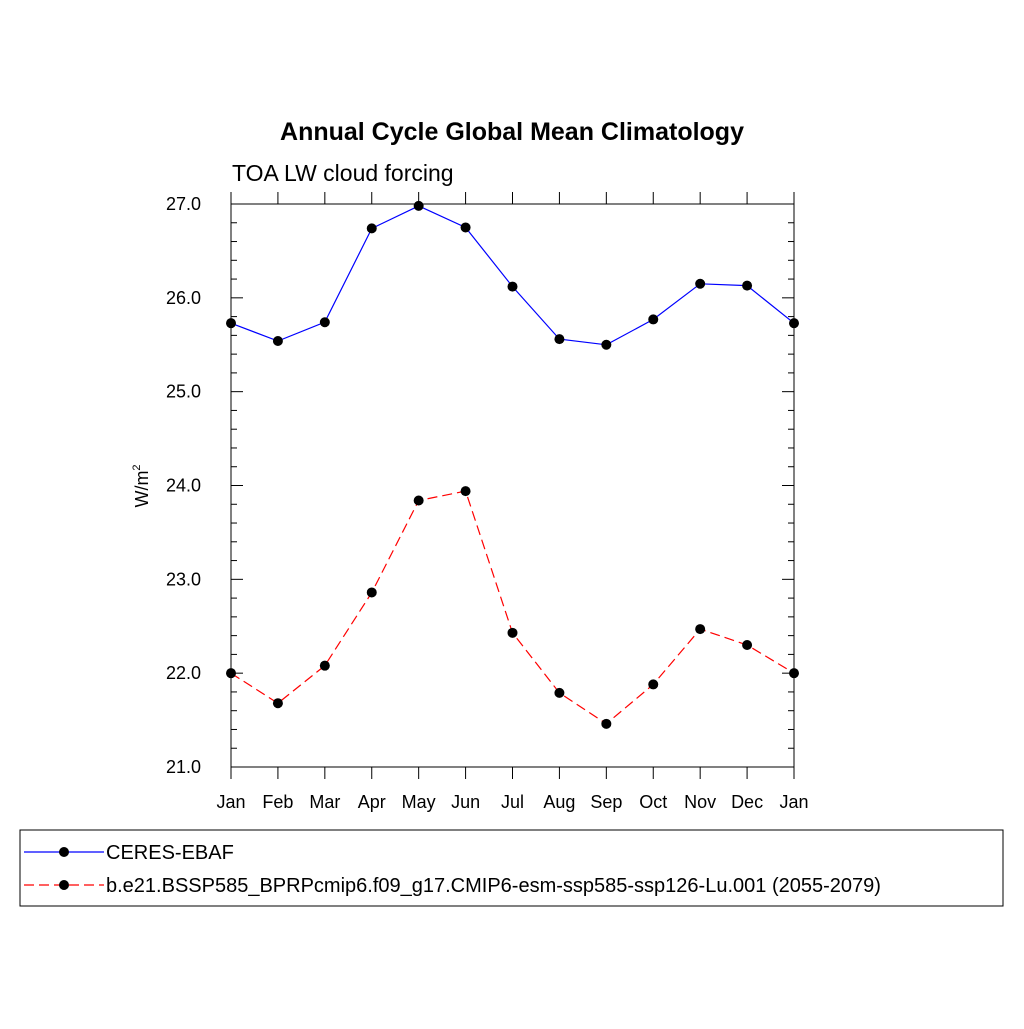  I want to click on y-tick-label: 21.0, so click(183, 767).